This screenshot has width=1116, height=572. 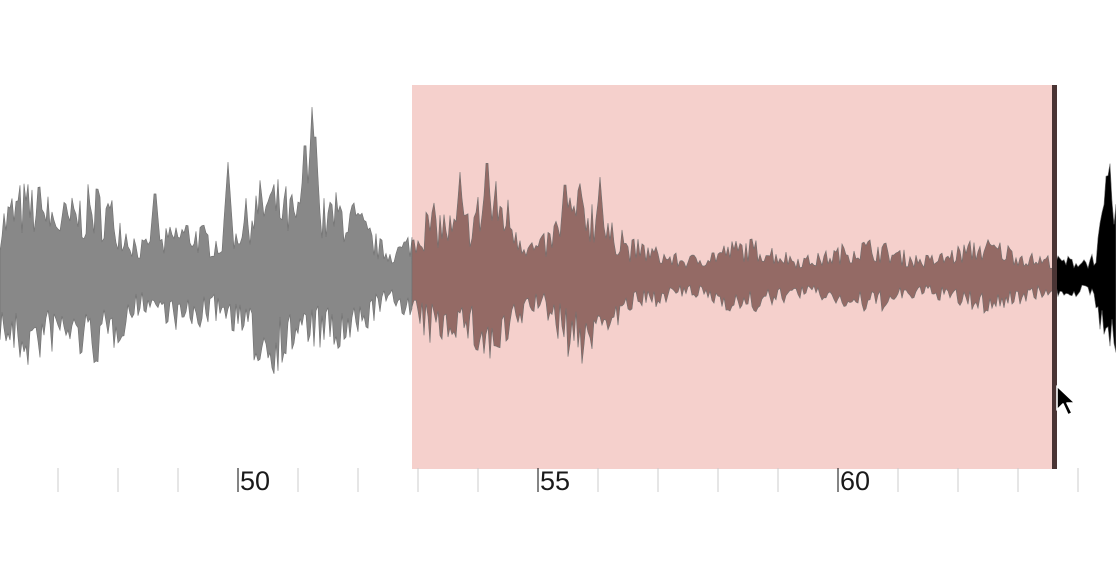 I want to click on tick-label: 55, so click(x=555, y=481).